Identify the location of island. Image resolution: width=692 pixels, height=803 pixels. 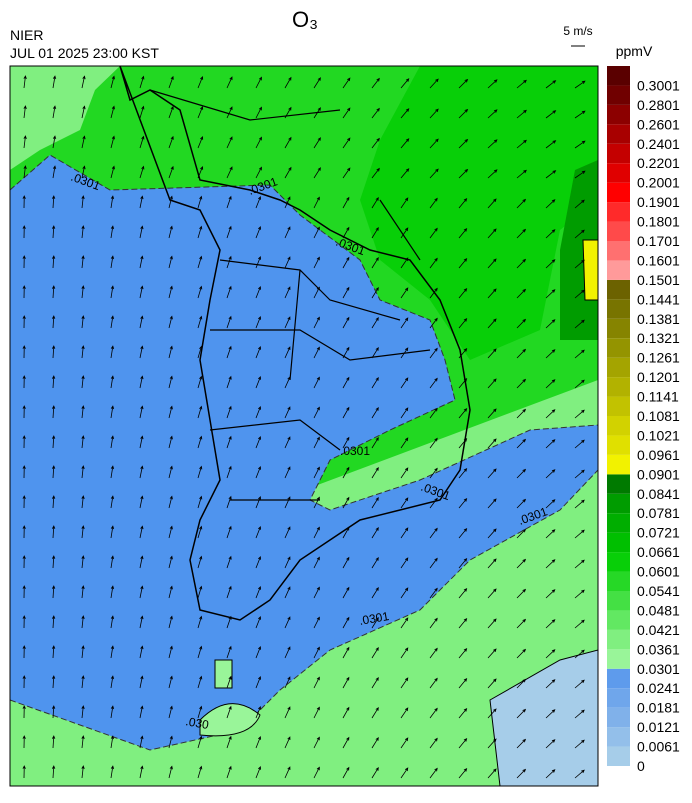
(230, 720).